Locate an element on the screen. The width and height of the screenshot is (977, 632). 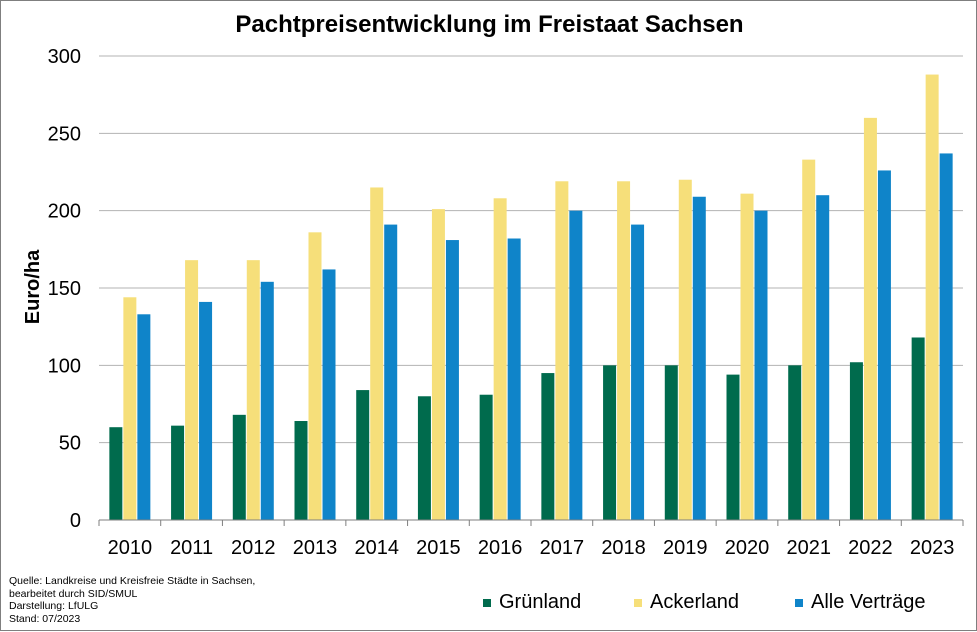
y-tick-labels: 0 50 100 150 200 250 300 is located at coordinates (64, 289).